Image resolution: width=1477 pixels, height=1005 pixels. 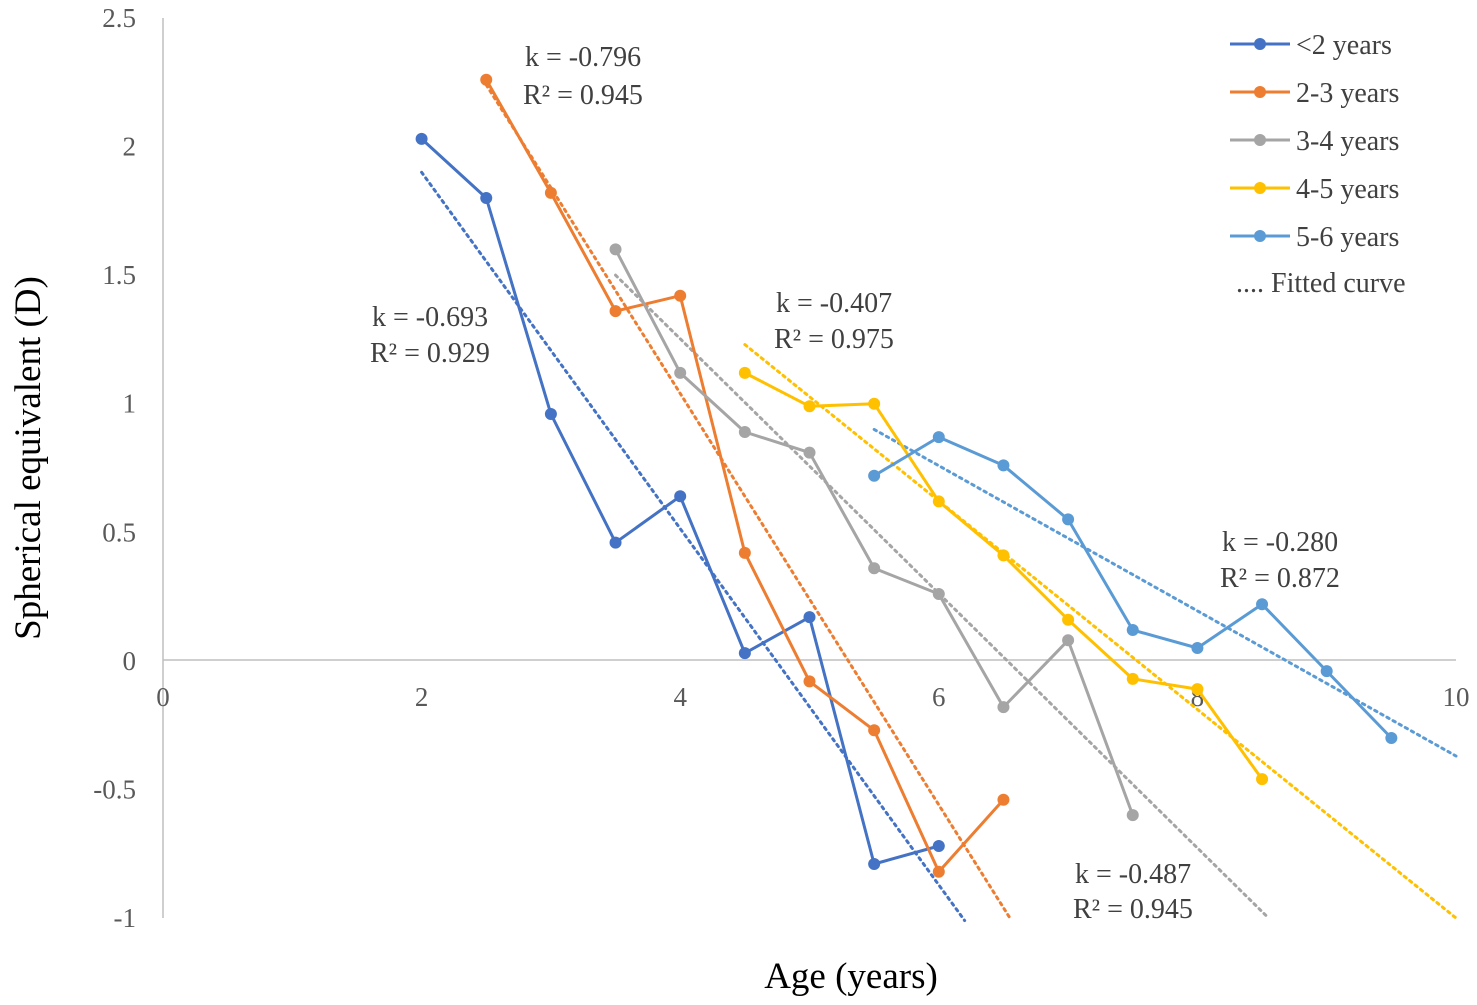 What do you see at coordinates (430, 317) in the screenshot?
I see `annotation-k-lt2: k = -0.693` at bounding box center [430, 317].